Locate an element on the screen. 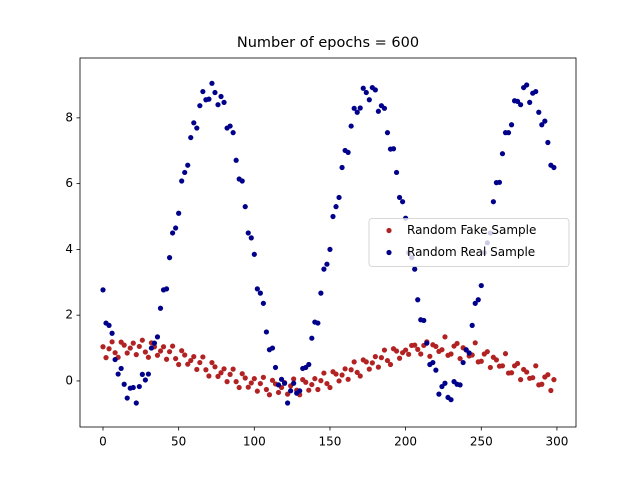  chart-title: Number of epochs = 600 is located at coordinates (328, 43).